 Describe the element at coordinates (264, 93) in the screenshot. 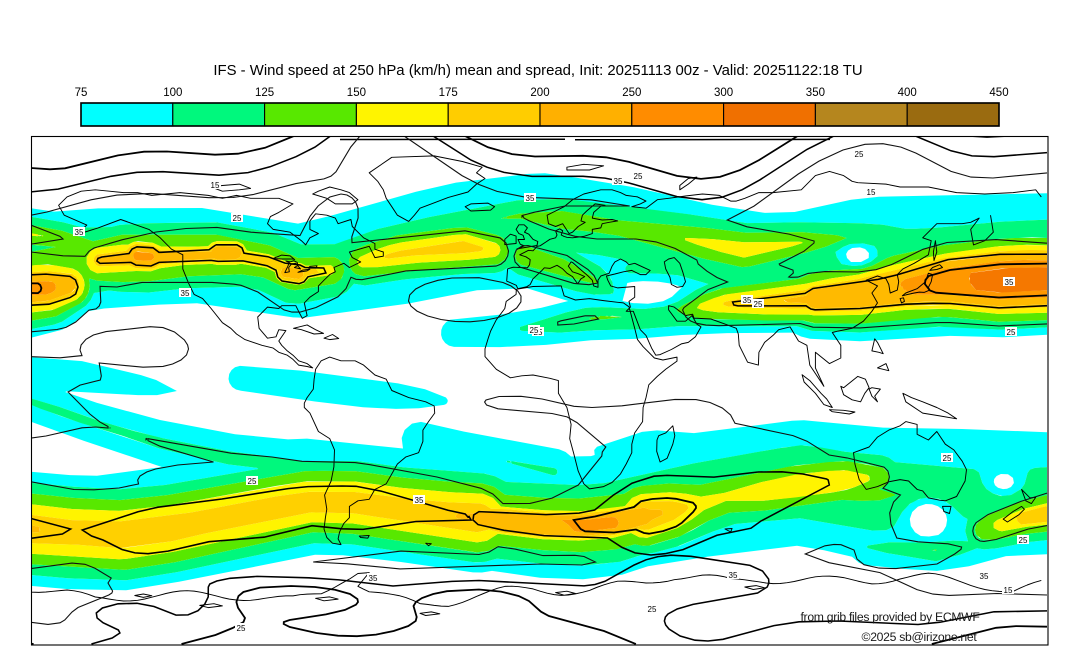

I see `svg-text: 125` at that location.